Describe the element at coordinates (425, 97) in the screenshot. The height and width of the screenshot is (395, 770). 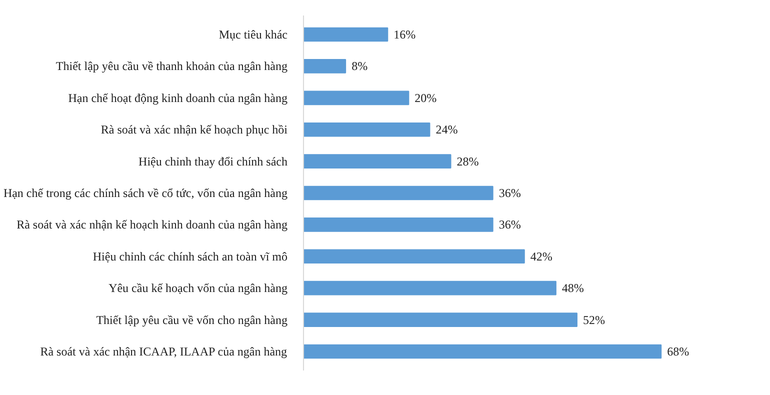
I see `data-label: 20%` at that location.